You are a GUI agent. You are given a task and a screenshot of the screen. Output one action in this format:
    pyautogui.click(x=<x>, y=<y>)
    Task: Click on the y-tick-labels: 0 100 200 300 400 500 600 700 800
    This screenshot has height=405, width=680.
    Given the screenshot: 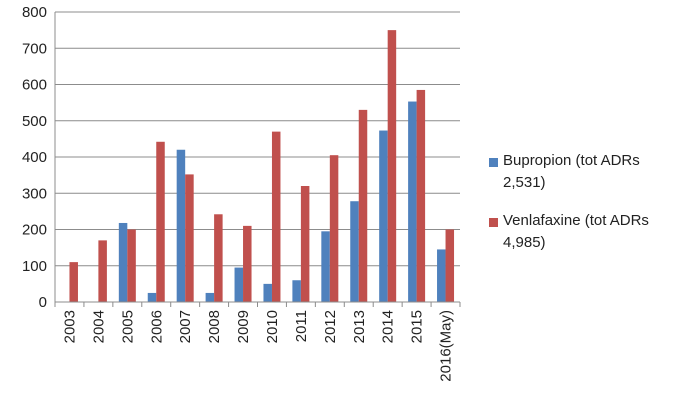 What is the action you would take?
    pyautogui.click(x=34, y=157)
    